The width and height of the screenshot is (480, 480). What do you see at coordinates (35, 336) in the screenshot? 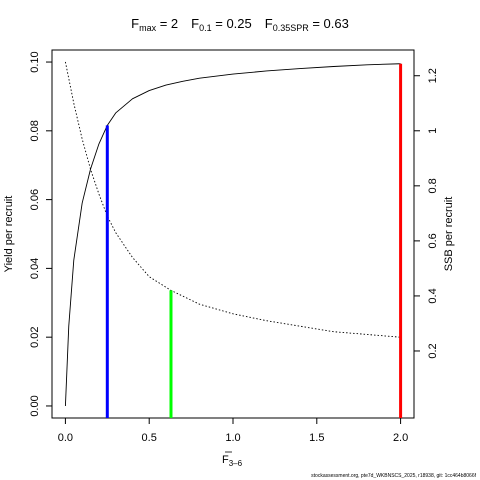
I see `y-left-tick-label: 0.02` at bounding box center [35, 336].